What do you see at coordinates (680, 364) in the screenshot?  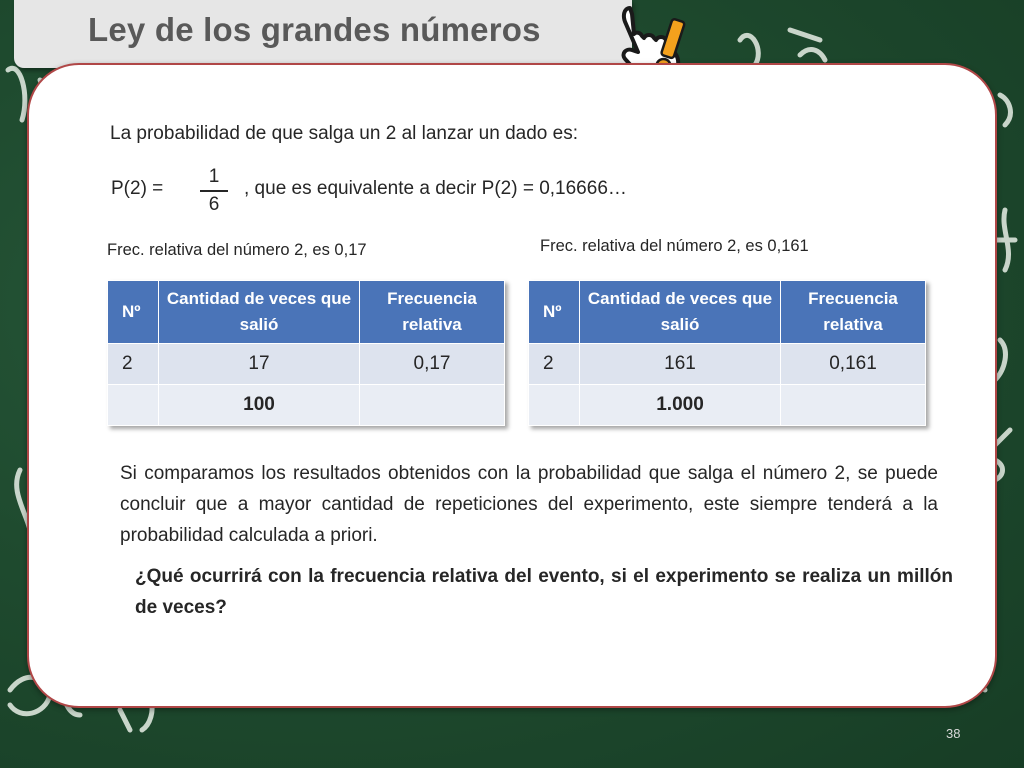 I see `cell-count: 161` at bounding box center [680, 364].